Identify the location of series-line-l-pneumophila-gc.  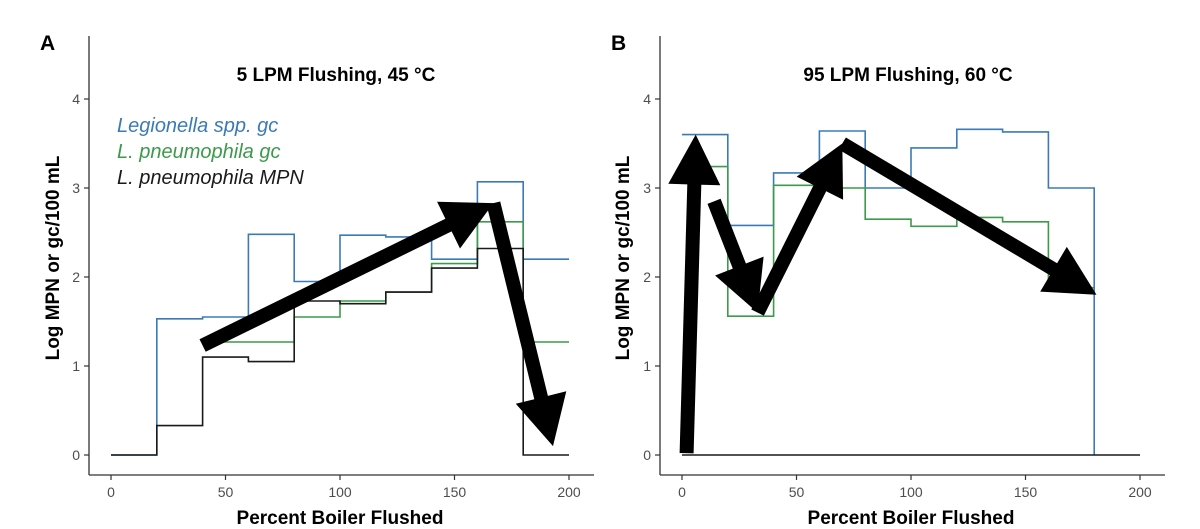
(888, 241).